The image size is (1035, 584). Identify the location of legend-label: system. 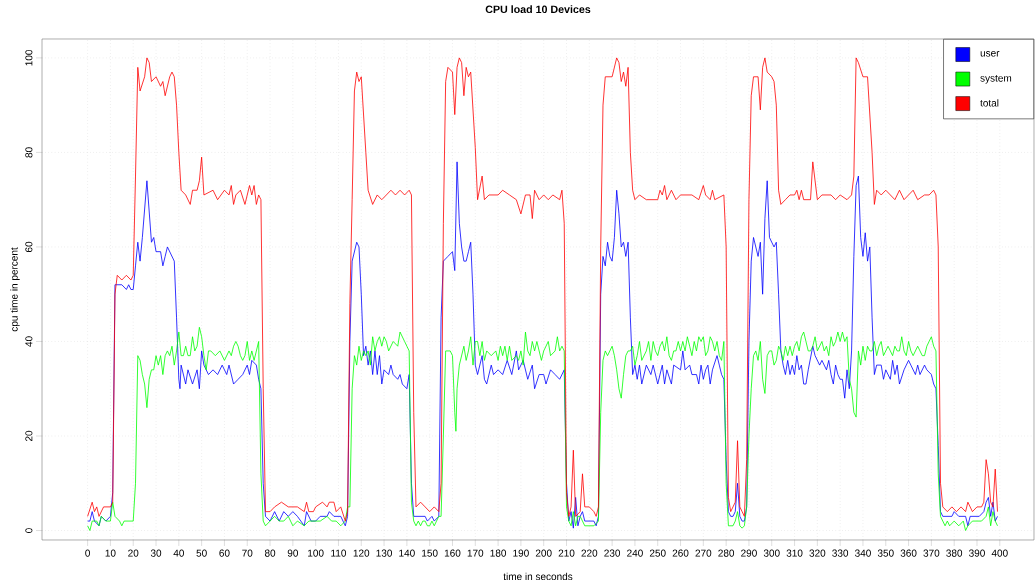
(996, 79).